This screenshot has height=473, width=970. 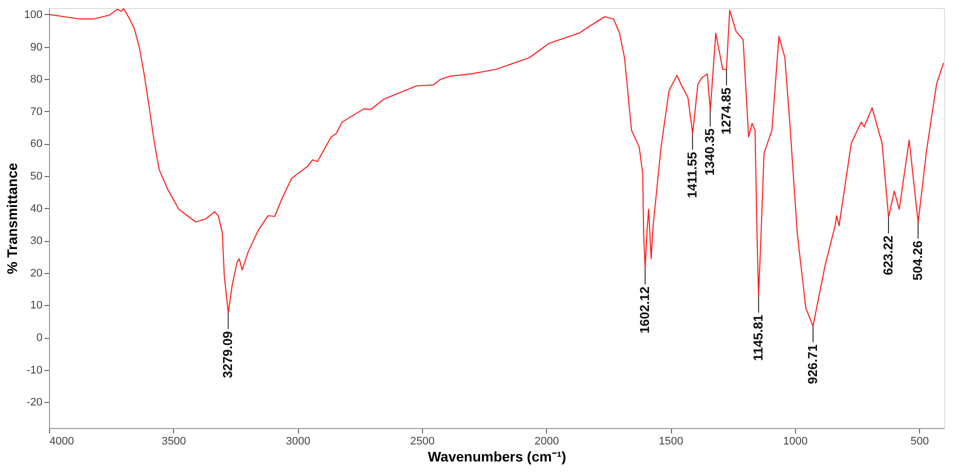 What do you see at coordinates (36, 241) in the screenshot?
I see `y-tick-label: 30` at bounding box center [36, 241].